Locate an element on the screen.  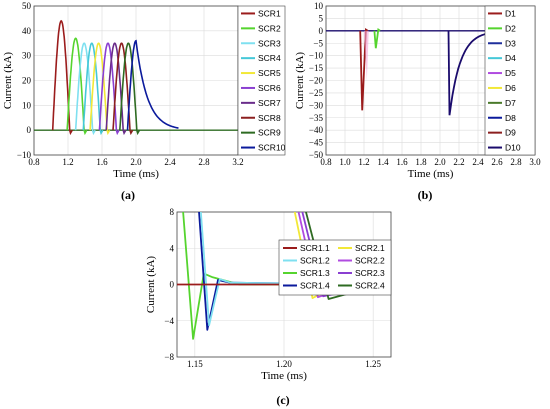
x-tick-label: 2.8 is located at coordinates (204, 162).